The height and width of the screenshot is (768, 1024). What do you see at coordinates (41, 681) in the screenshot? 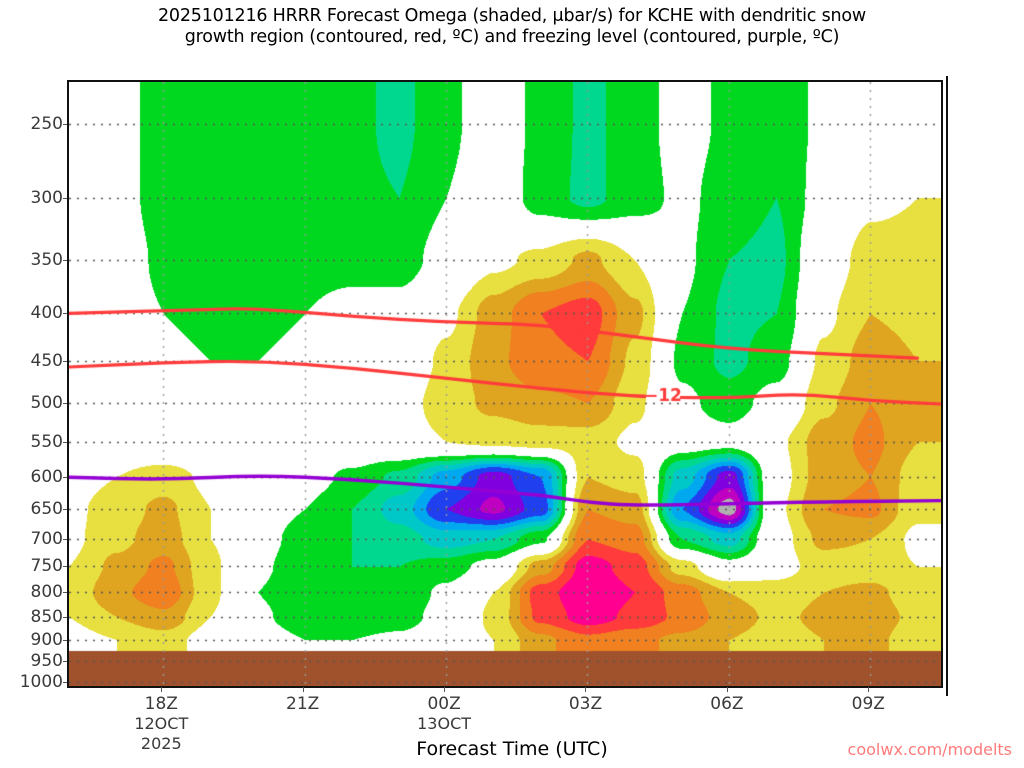
I see `y-axis-tick-label: 1000` at bounding box center [41, 681].